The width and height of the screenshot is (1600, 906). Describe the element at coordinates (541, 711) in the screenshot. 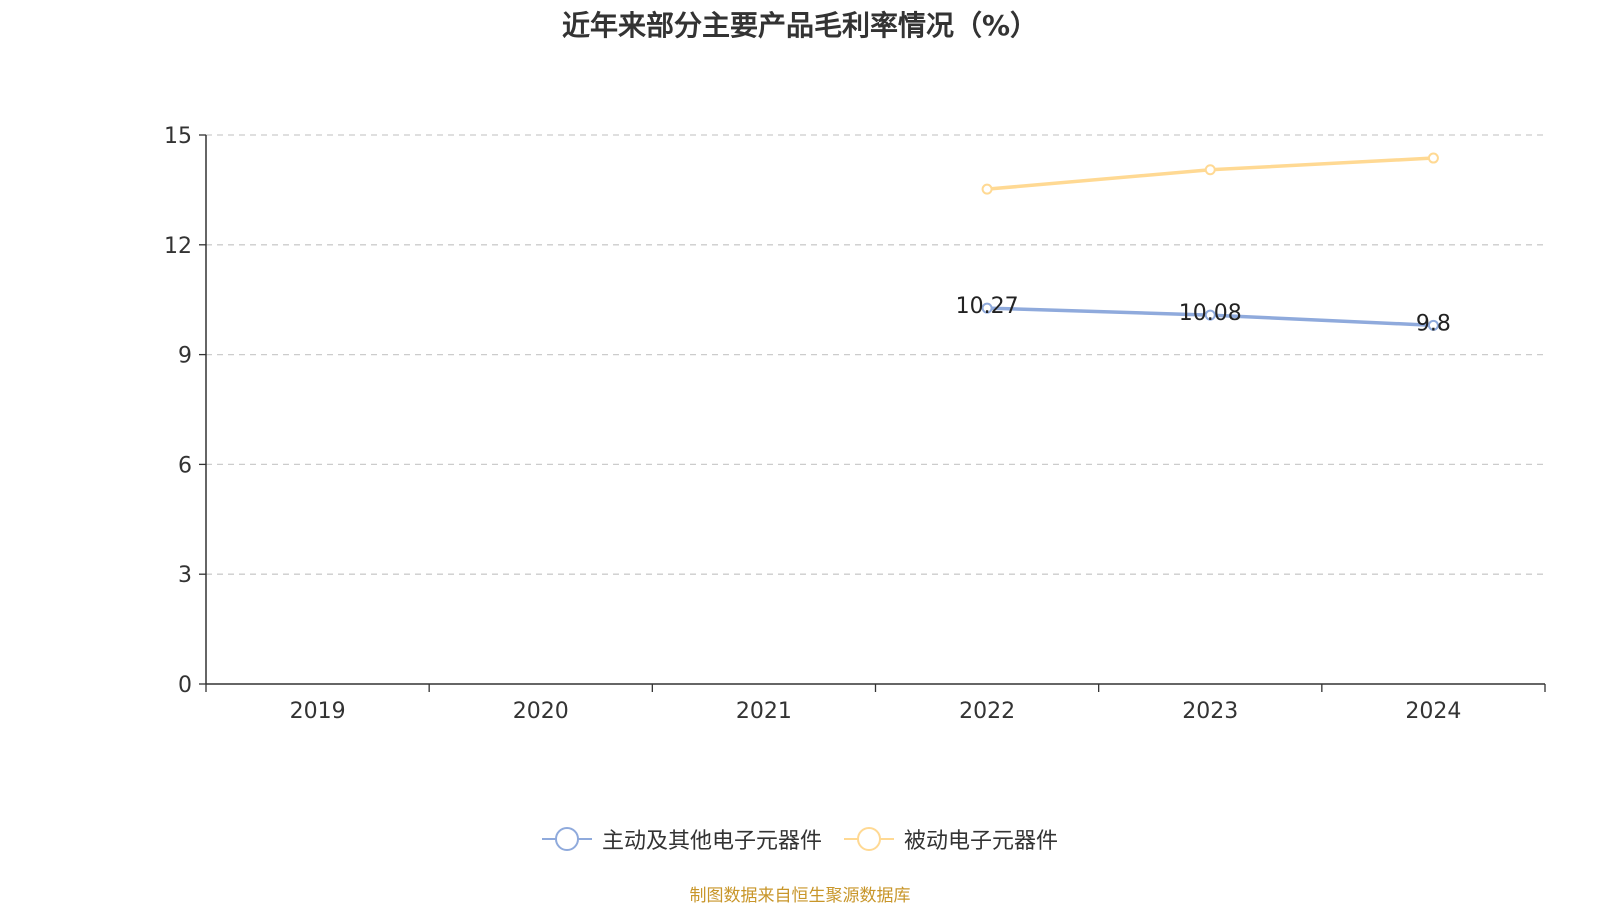

I see `x-tick-label: 2020` at that location.